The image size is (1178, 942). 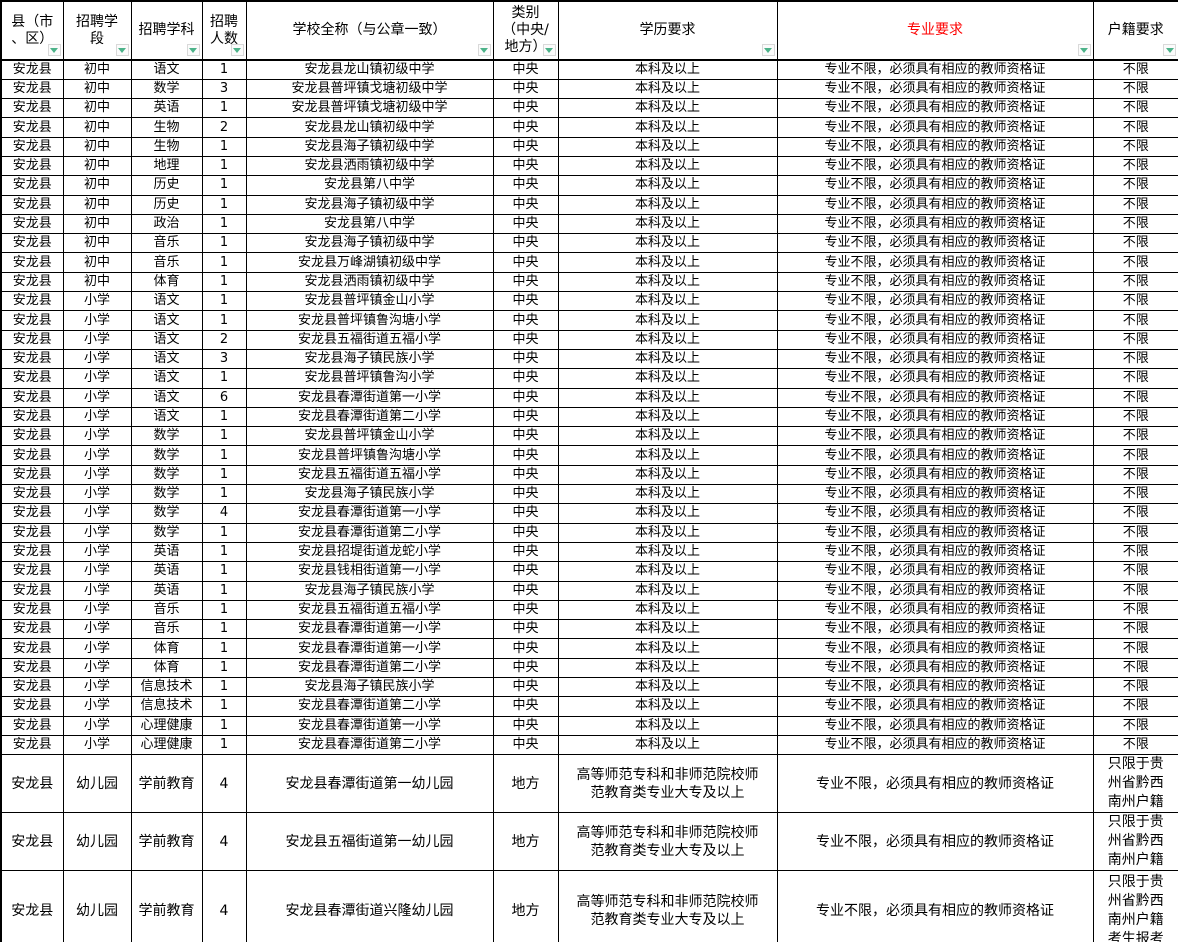 I want to click on cell-subject: 政治, so click(x=166, y=224).